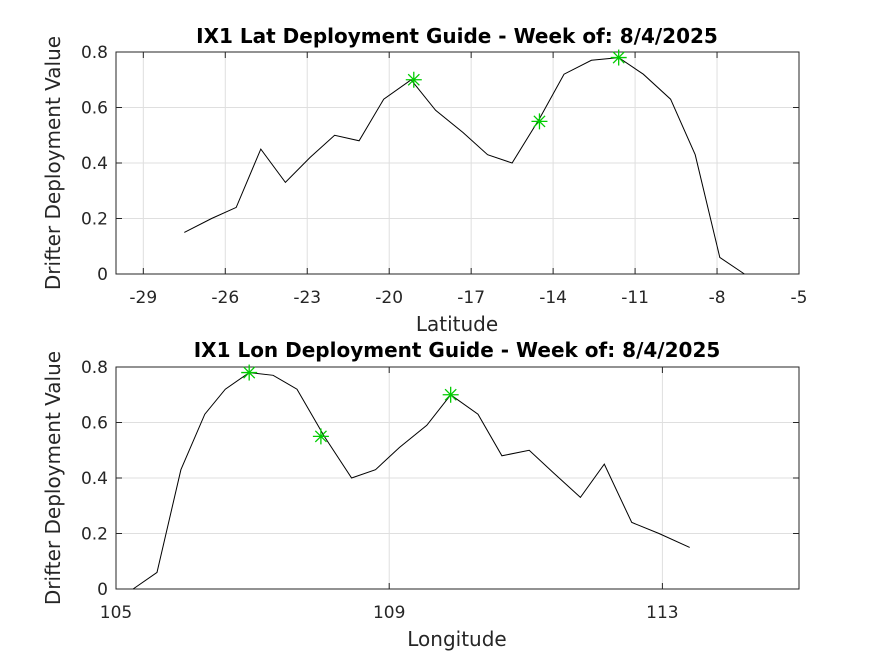 This screenshot has height=663, width=884. Describe the element at coordinates (389, 298) in the screenshot. I see `lat-x-tick-label: -20` at that location.